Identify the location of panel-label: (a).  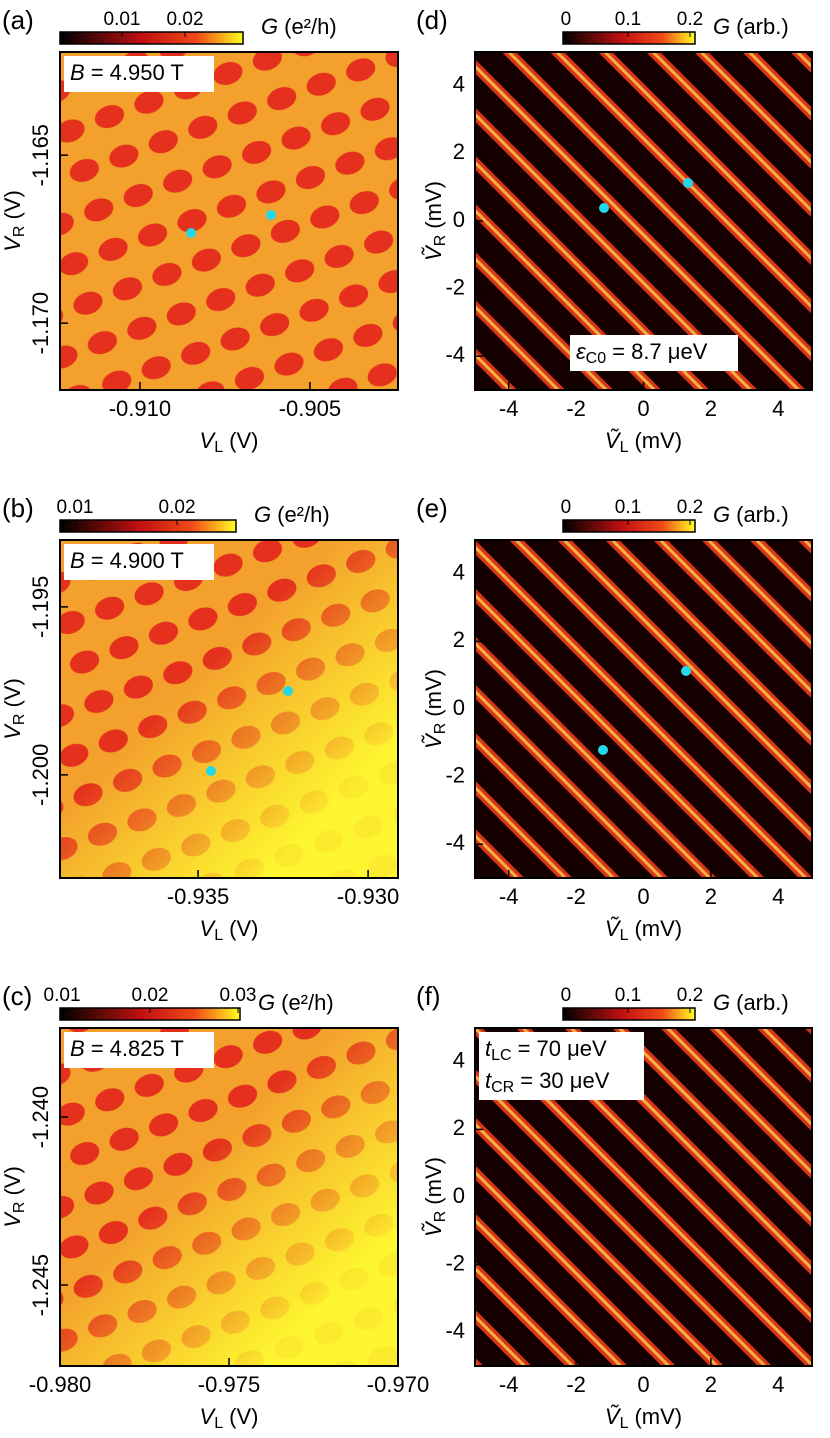
(18, 20).